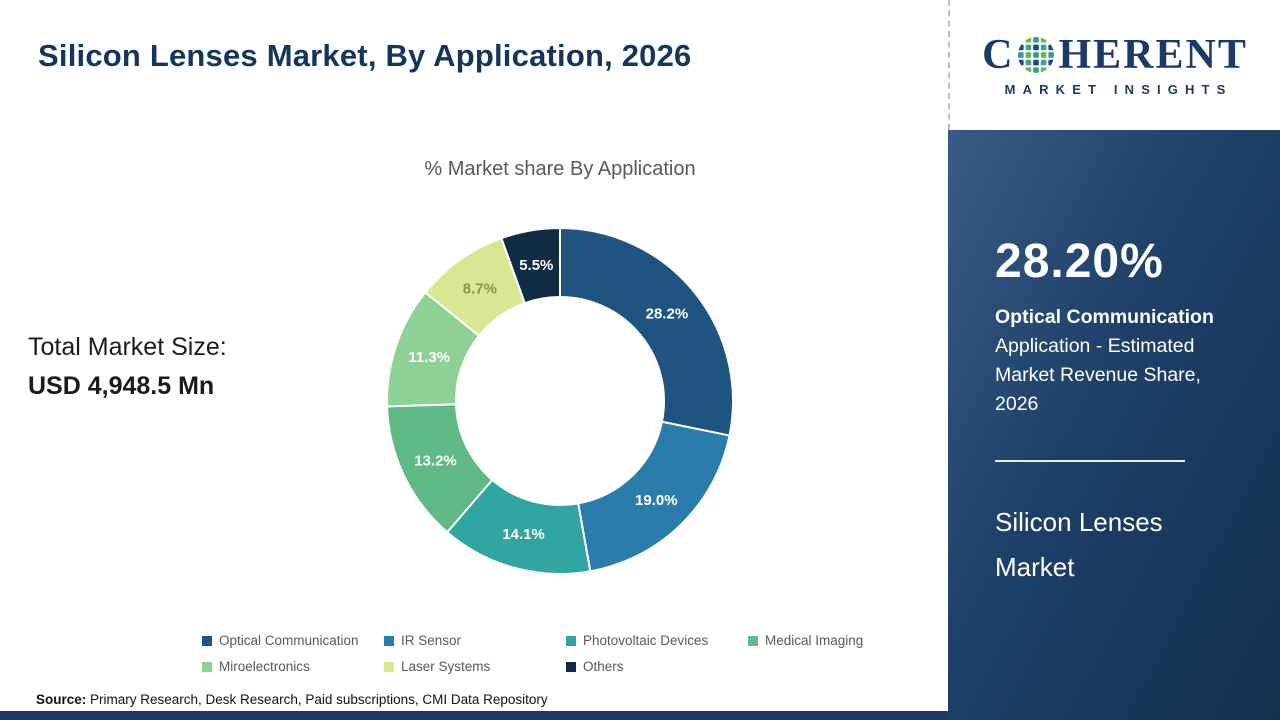  Describe the element at coordinates (1036, 54) in the screenshot. I see `coherent-globe-icon` at that location.